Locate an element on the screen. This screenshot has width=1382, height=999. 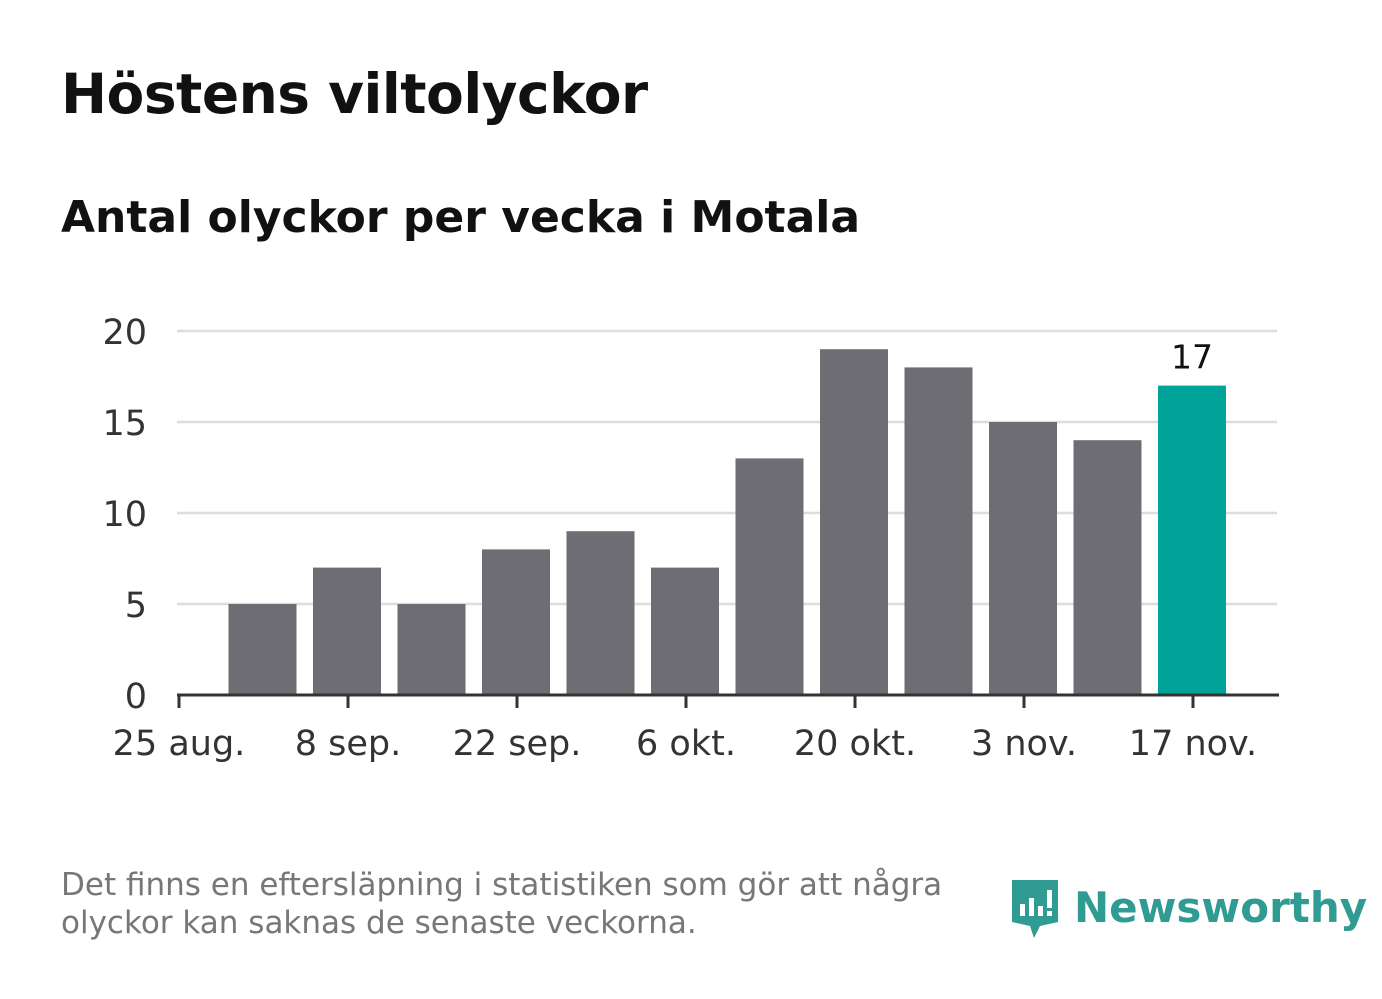
x-tick-label: 17 nov. is located at coordinates (1193, 744).